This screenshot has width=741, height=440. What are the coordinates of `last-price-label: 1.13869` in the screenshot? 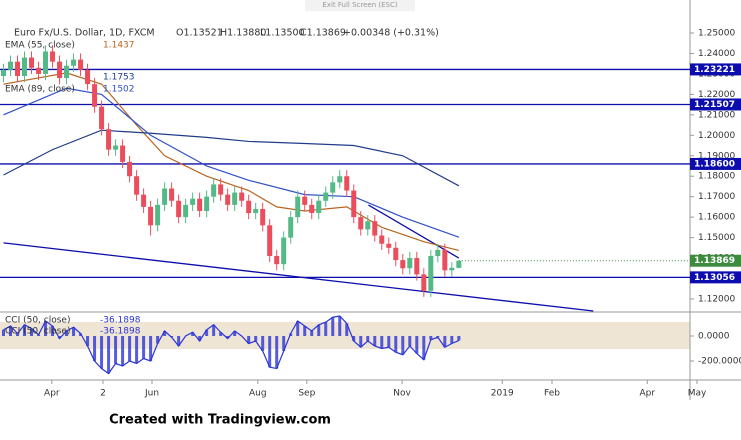 It's located at (714, 261).